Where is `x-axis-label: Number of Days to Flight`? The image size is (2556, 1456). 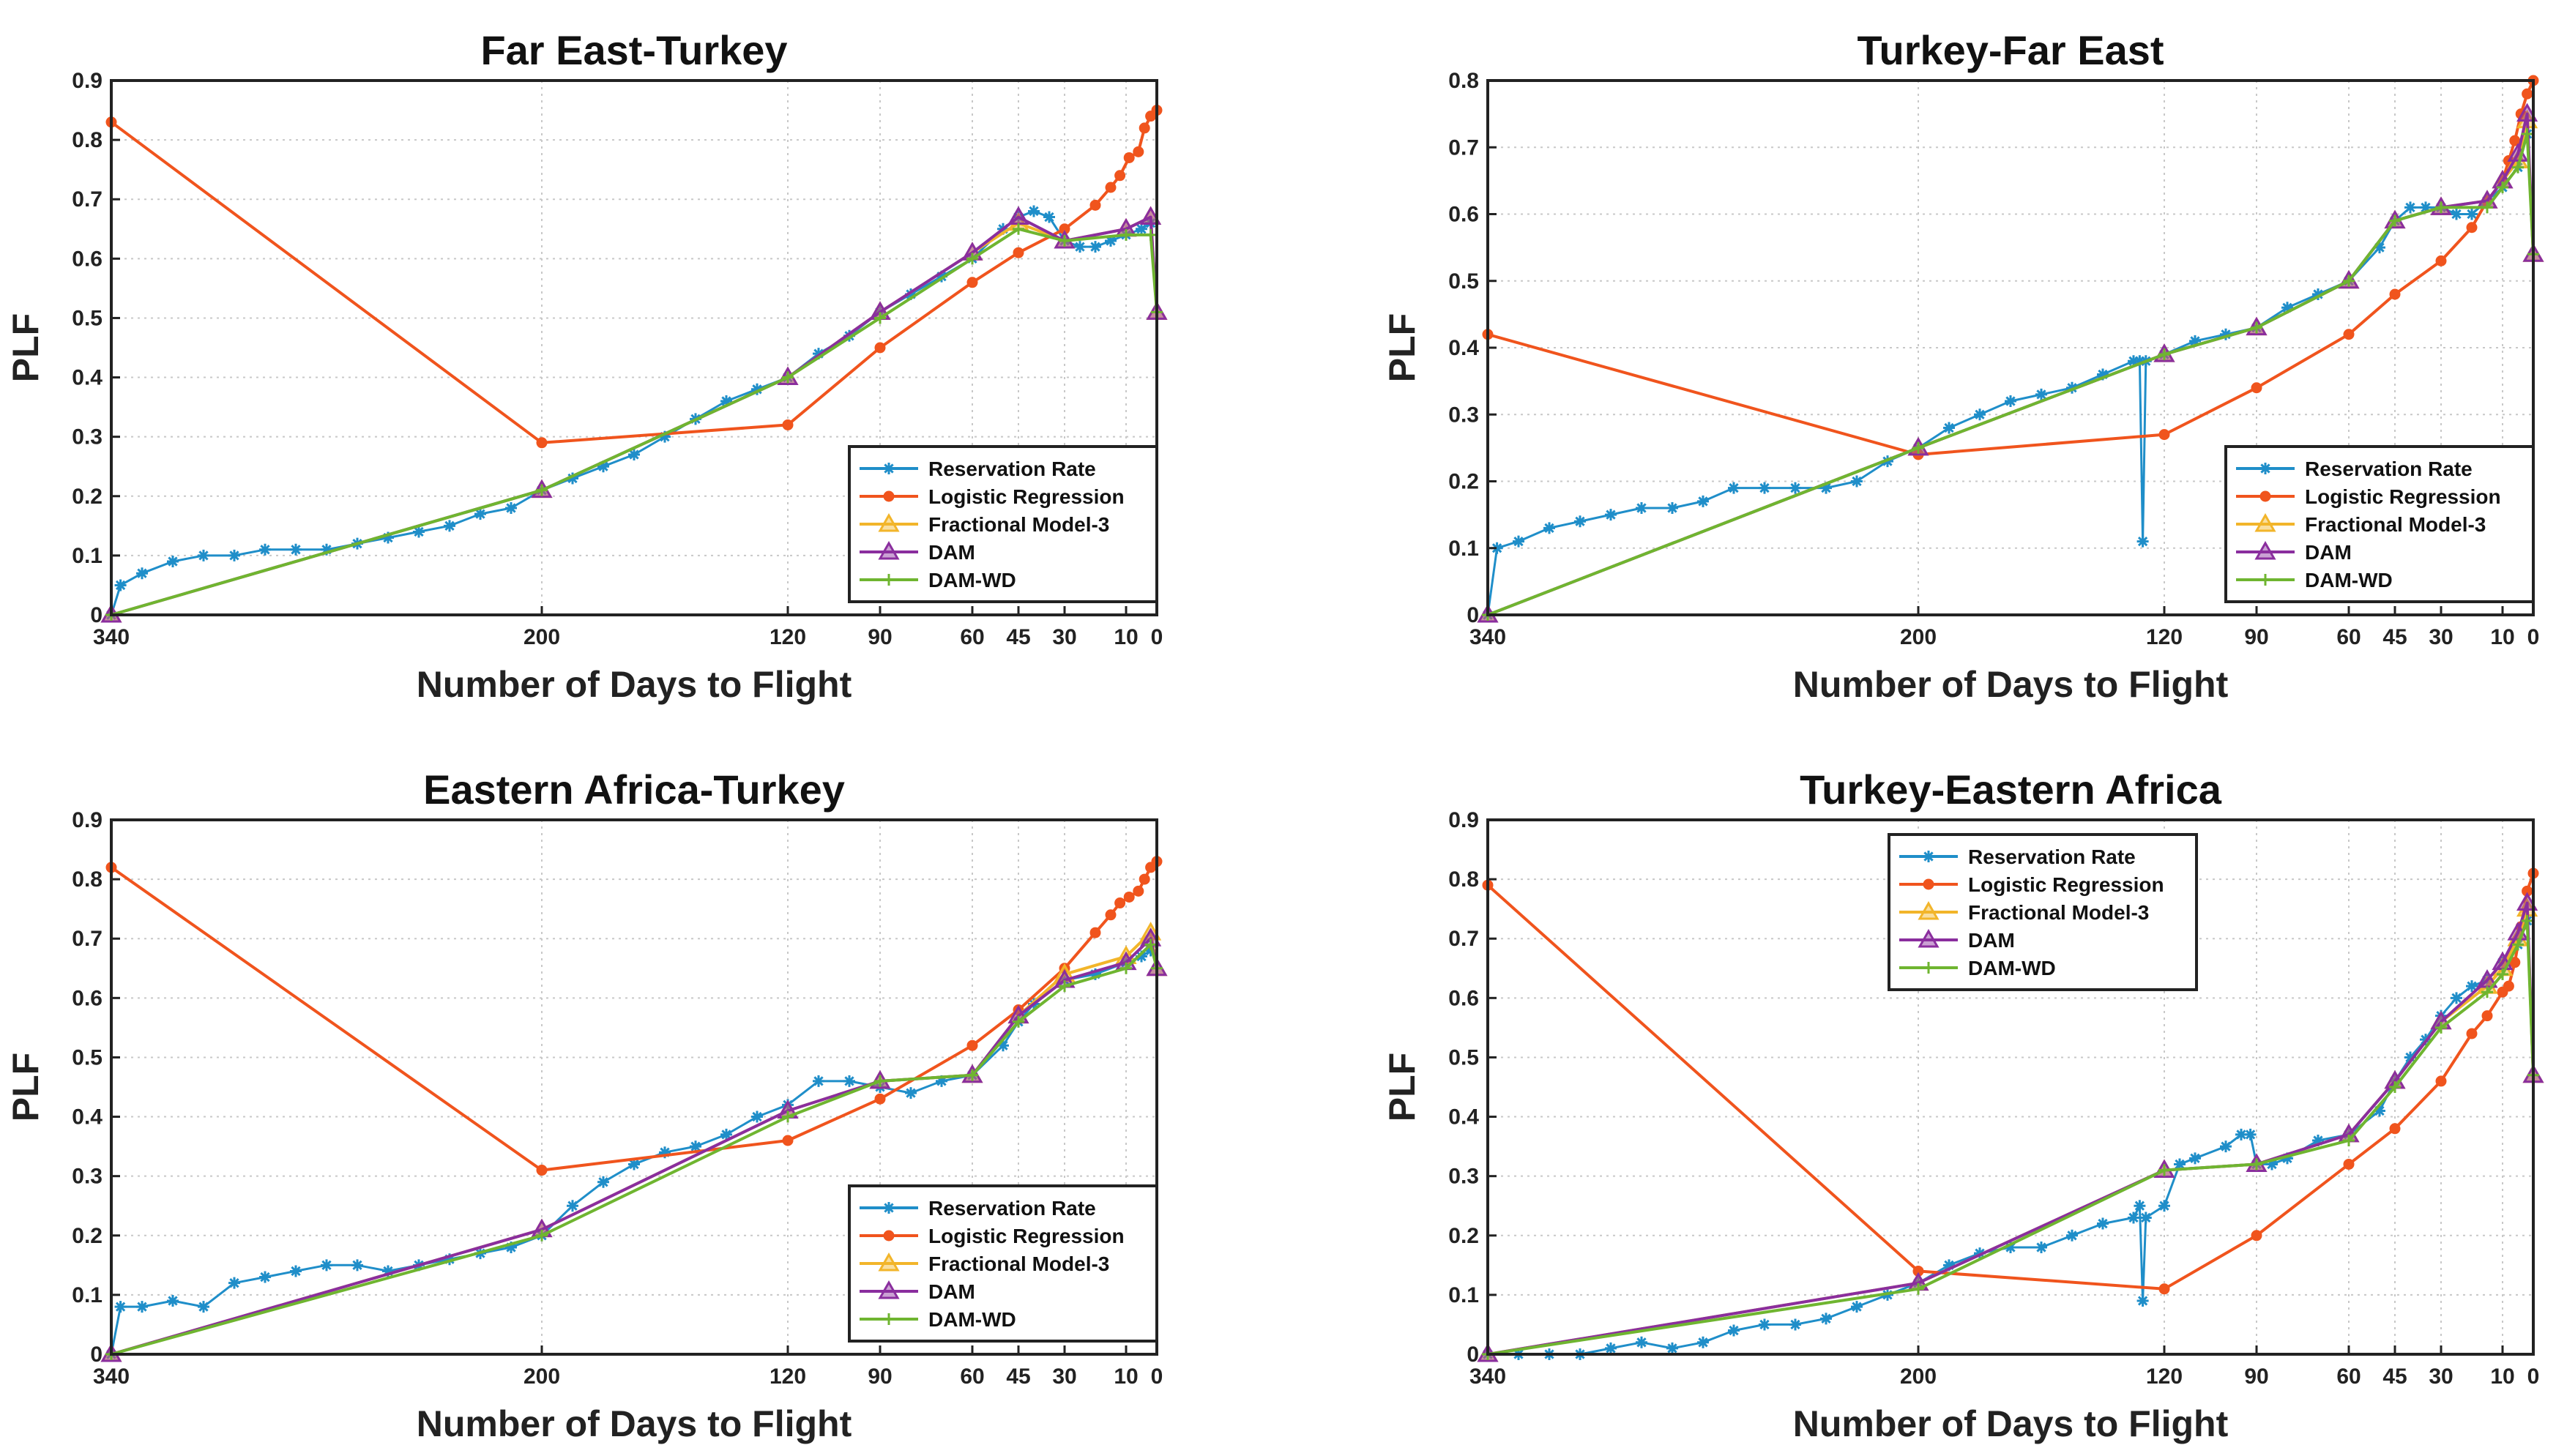 x-axis-label: Number of Days to Flight is located at coordinates (634, 684).